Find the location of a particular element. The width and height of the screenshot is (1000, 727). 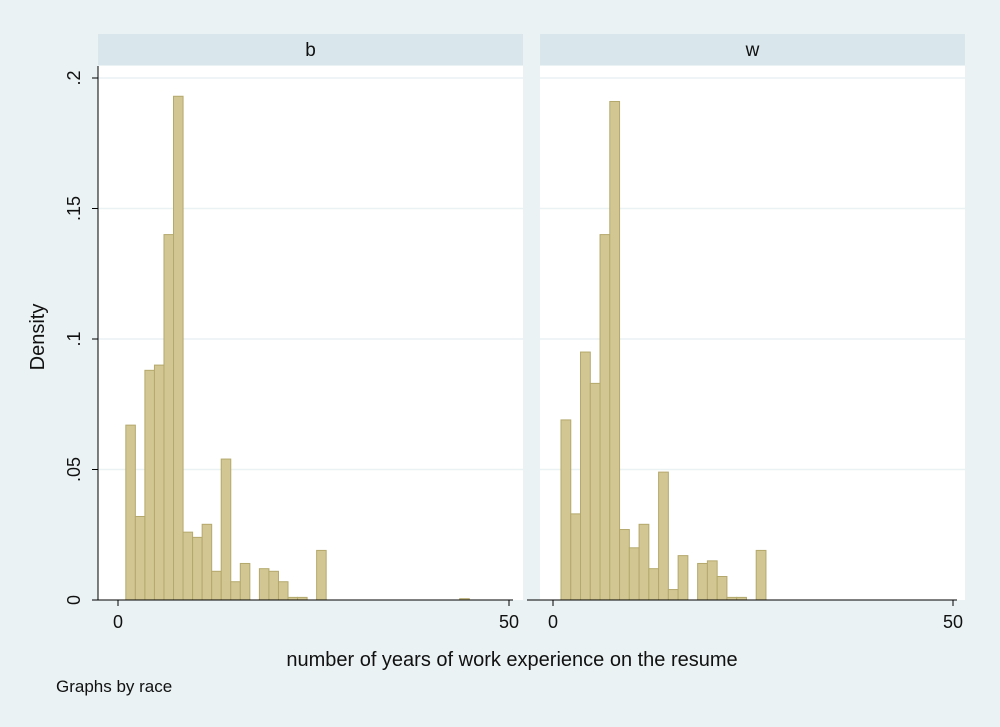

y-tick-label: .1 is located at coordinates (74, 338).